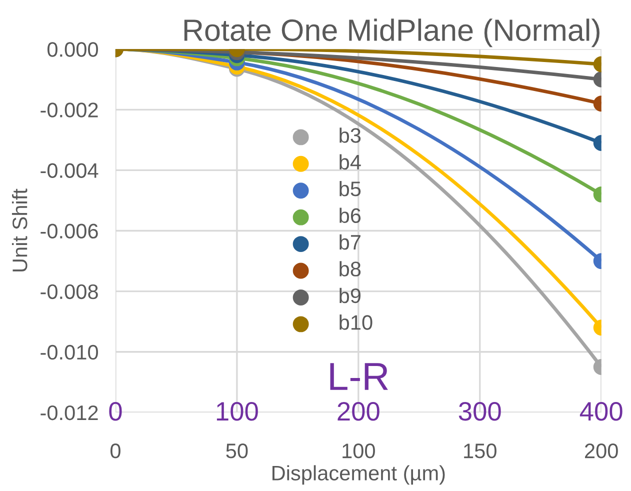 The width and height of the screenshot is (631, 491). What do you see at coordinates (72, 49) in the screenshot?
I see `y-tick-label: 0.000` at bounding box center [72, 49].